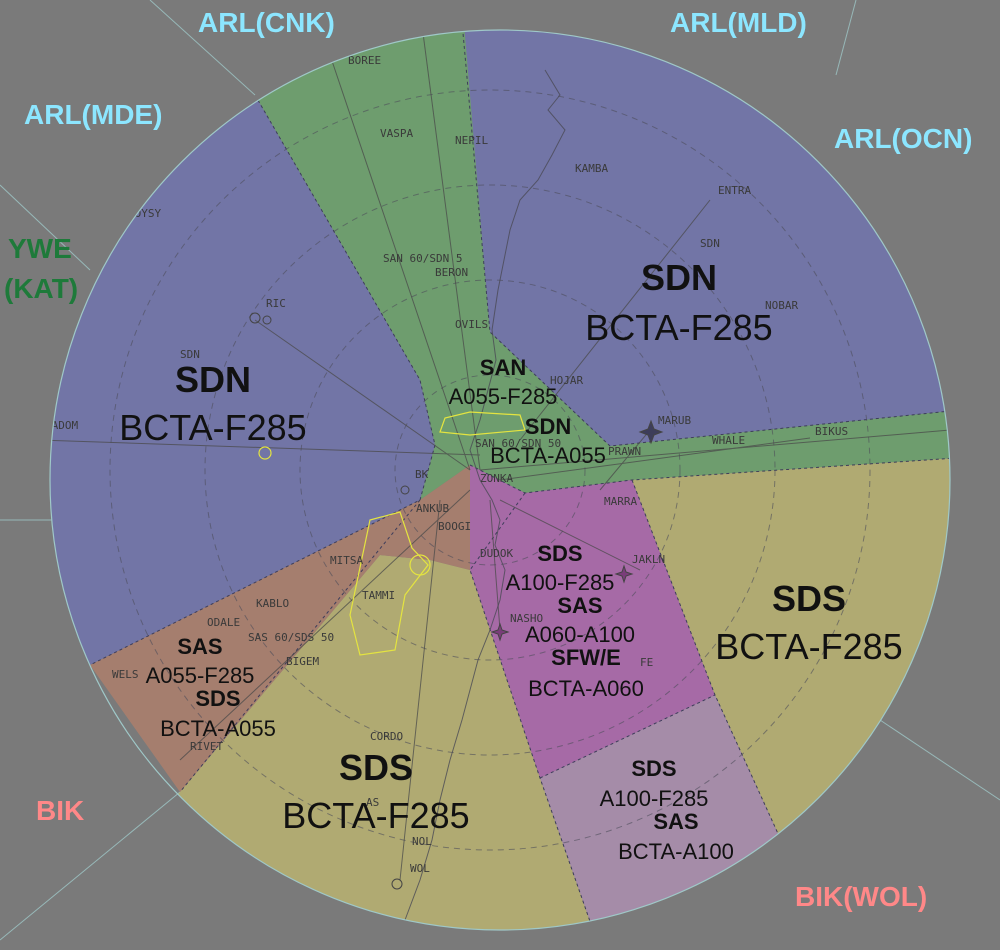 Image resolution: width=1000 pixels, height=950 pixels. I want to click on fix-label: MARRA, so click(620, 501).